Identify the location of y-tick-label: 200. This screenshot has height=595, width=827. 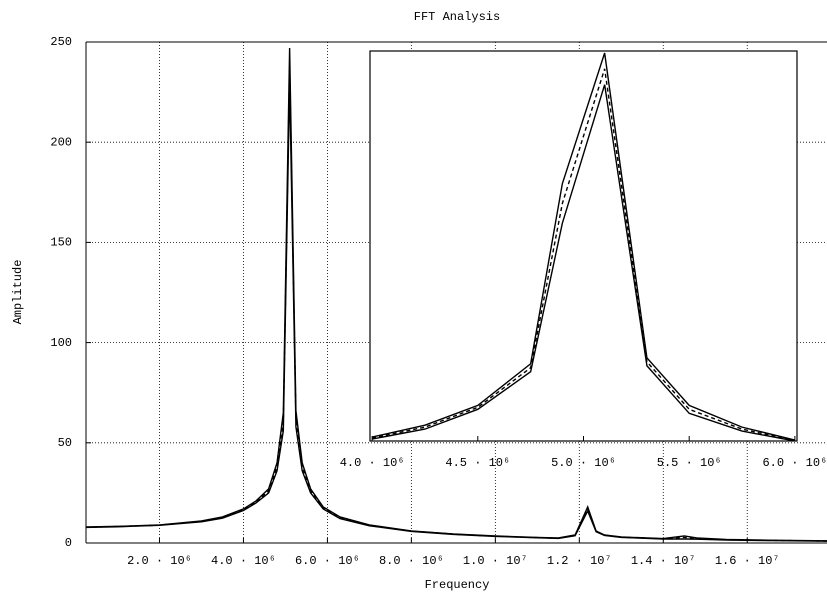
(61, 142).